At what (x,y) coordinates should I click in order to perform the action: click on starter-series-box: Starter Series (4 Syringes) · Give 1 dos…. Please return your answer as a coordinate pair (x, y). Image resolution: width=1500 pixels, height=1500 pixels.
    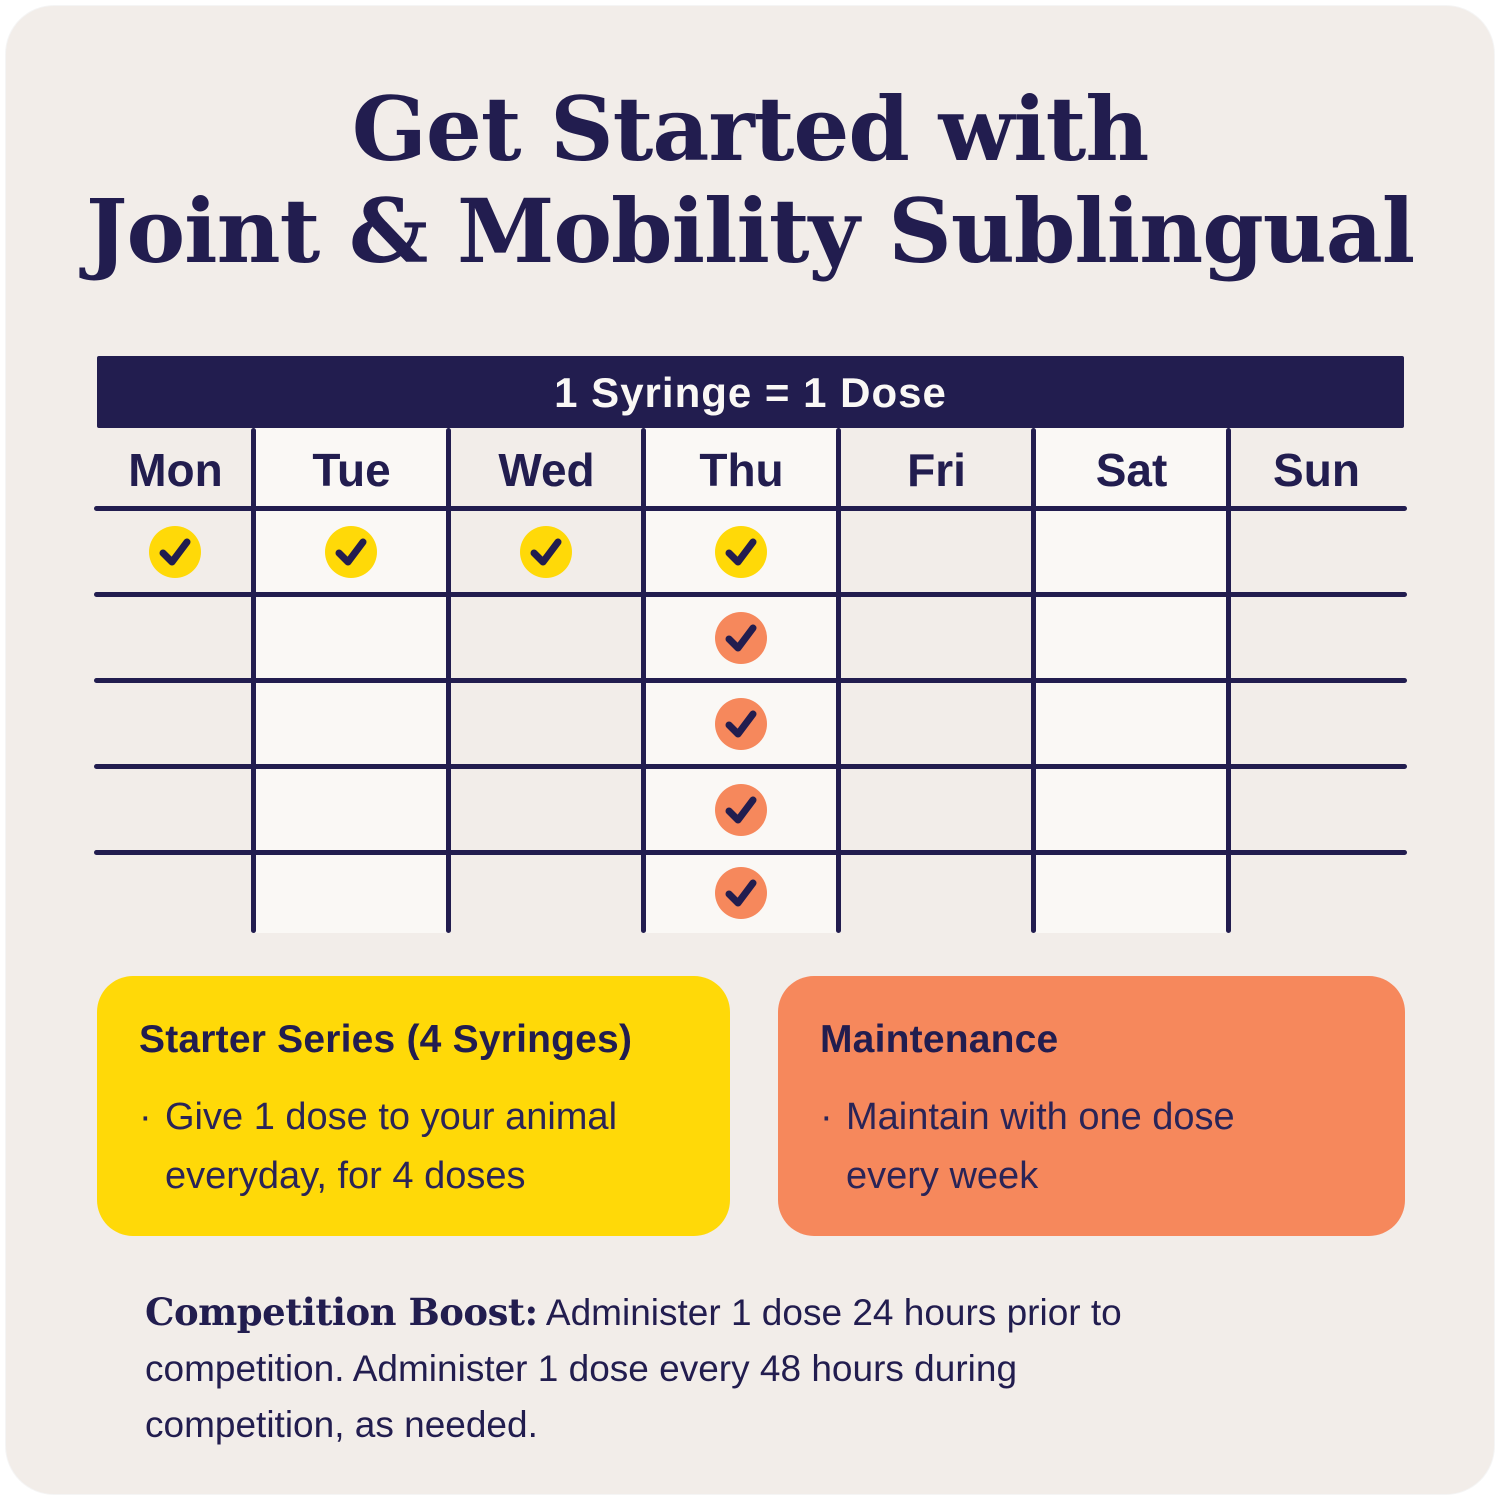
    Looking at the image, I should click on (413, 1106).